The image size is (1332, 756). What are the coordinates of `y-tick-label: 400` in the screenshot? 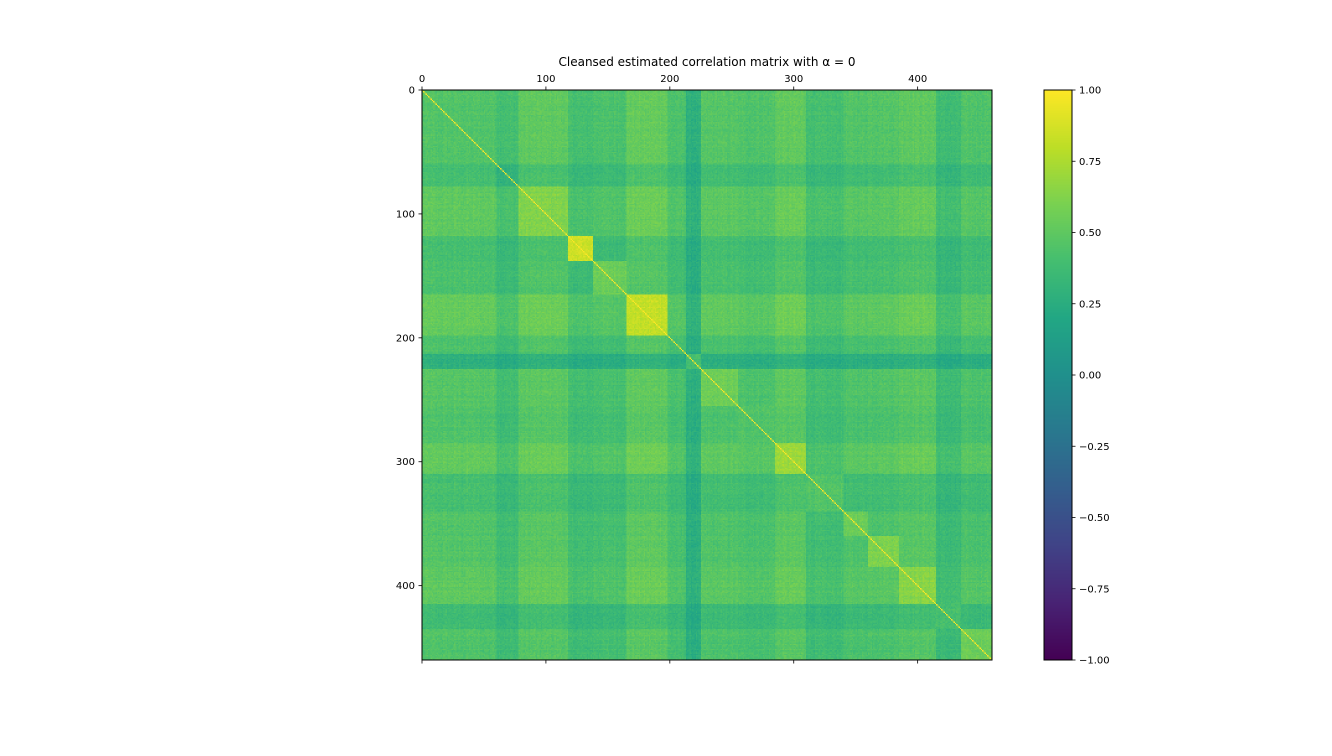 It's located at (405, 586).